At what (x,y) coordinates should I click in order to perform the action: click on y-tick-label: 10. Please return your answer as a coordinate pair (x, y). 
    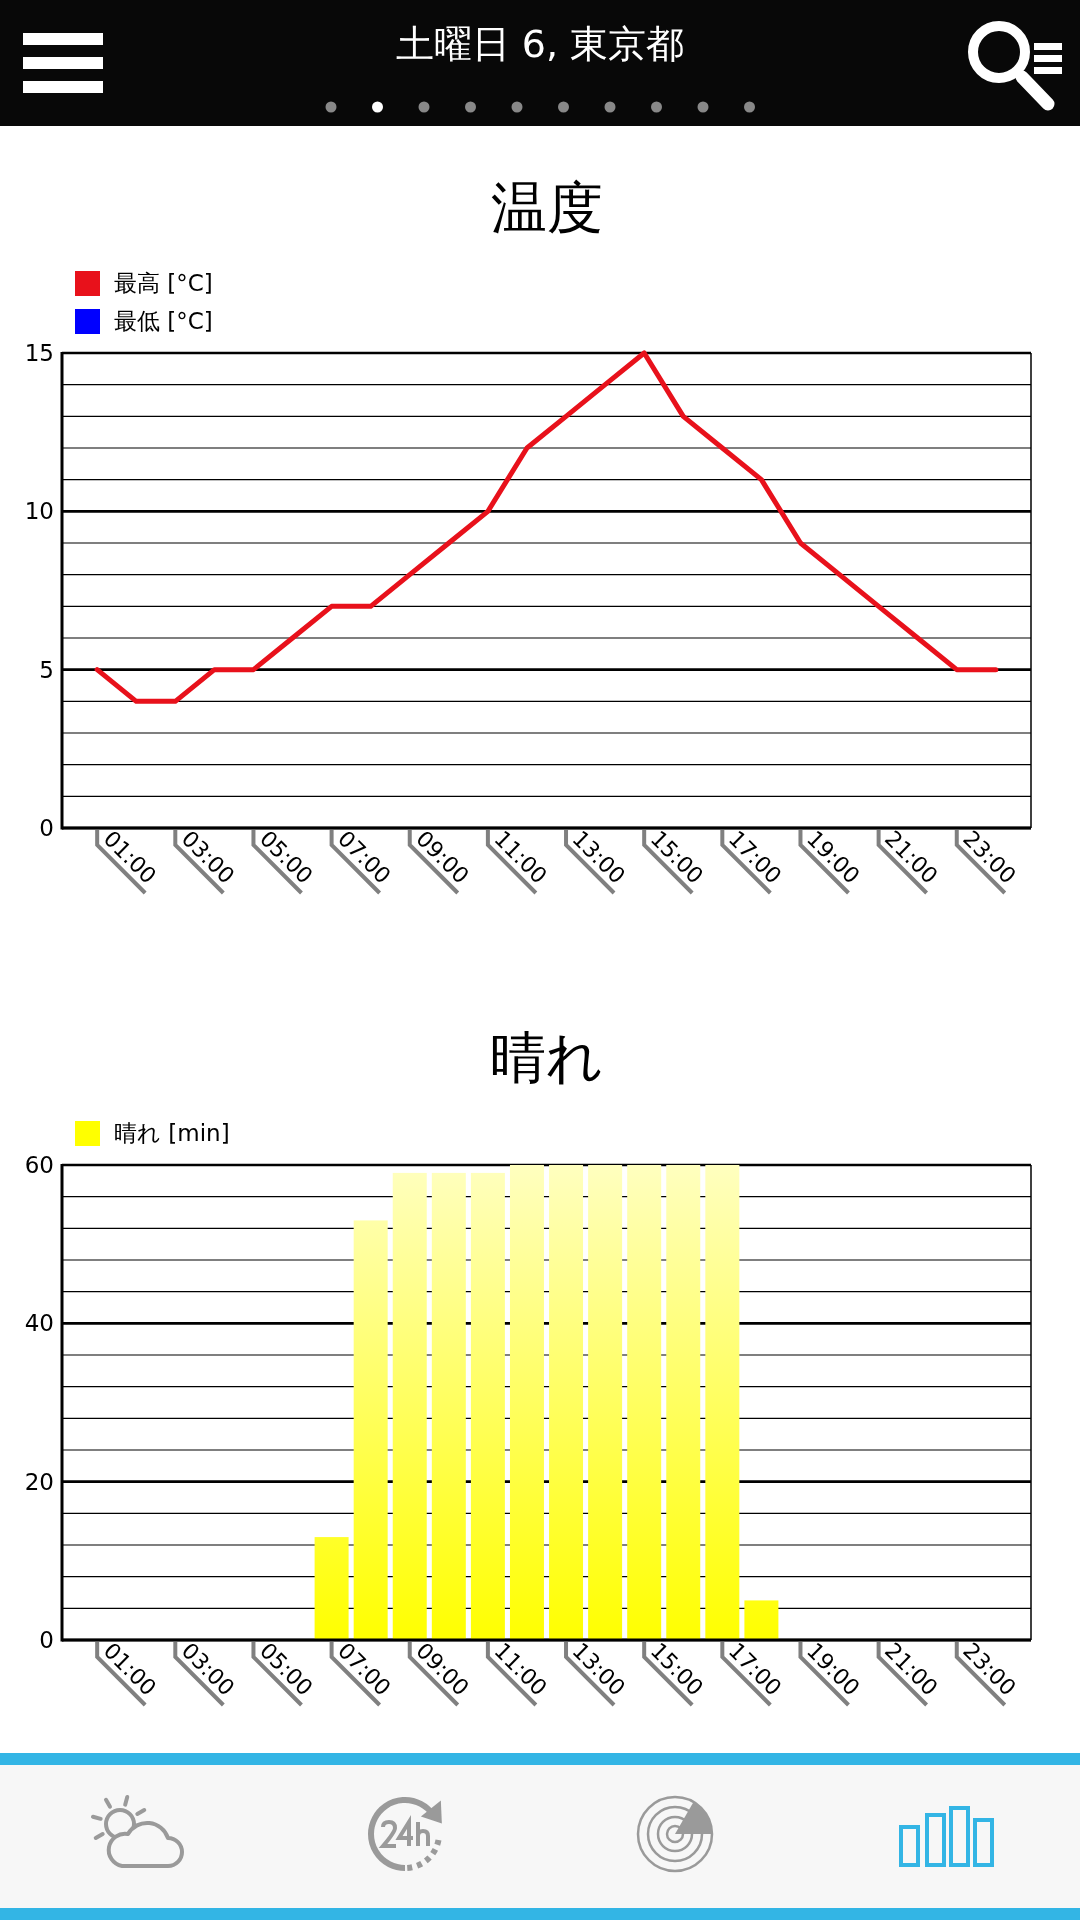
    Looking at the image, I should click on (39, 511).